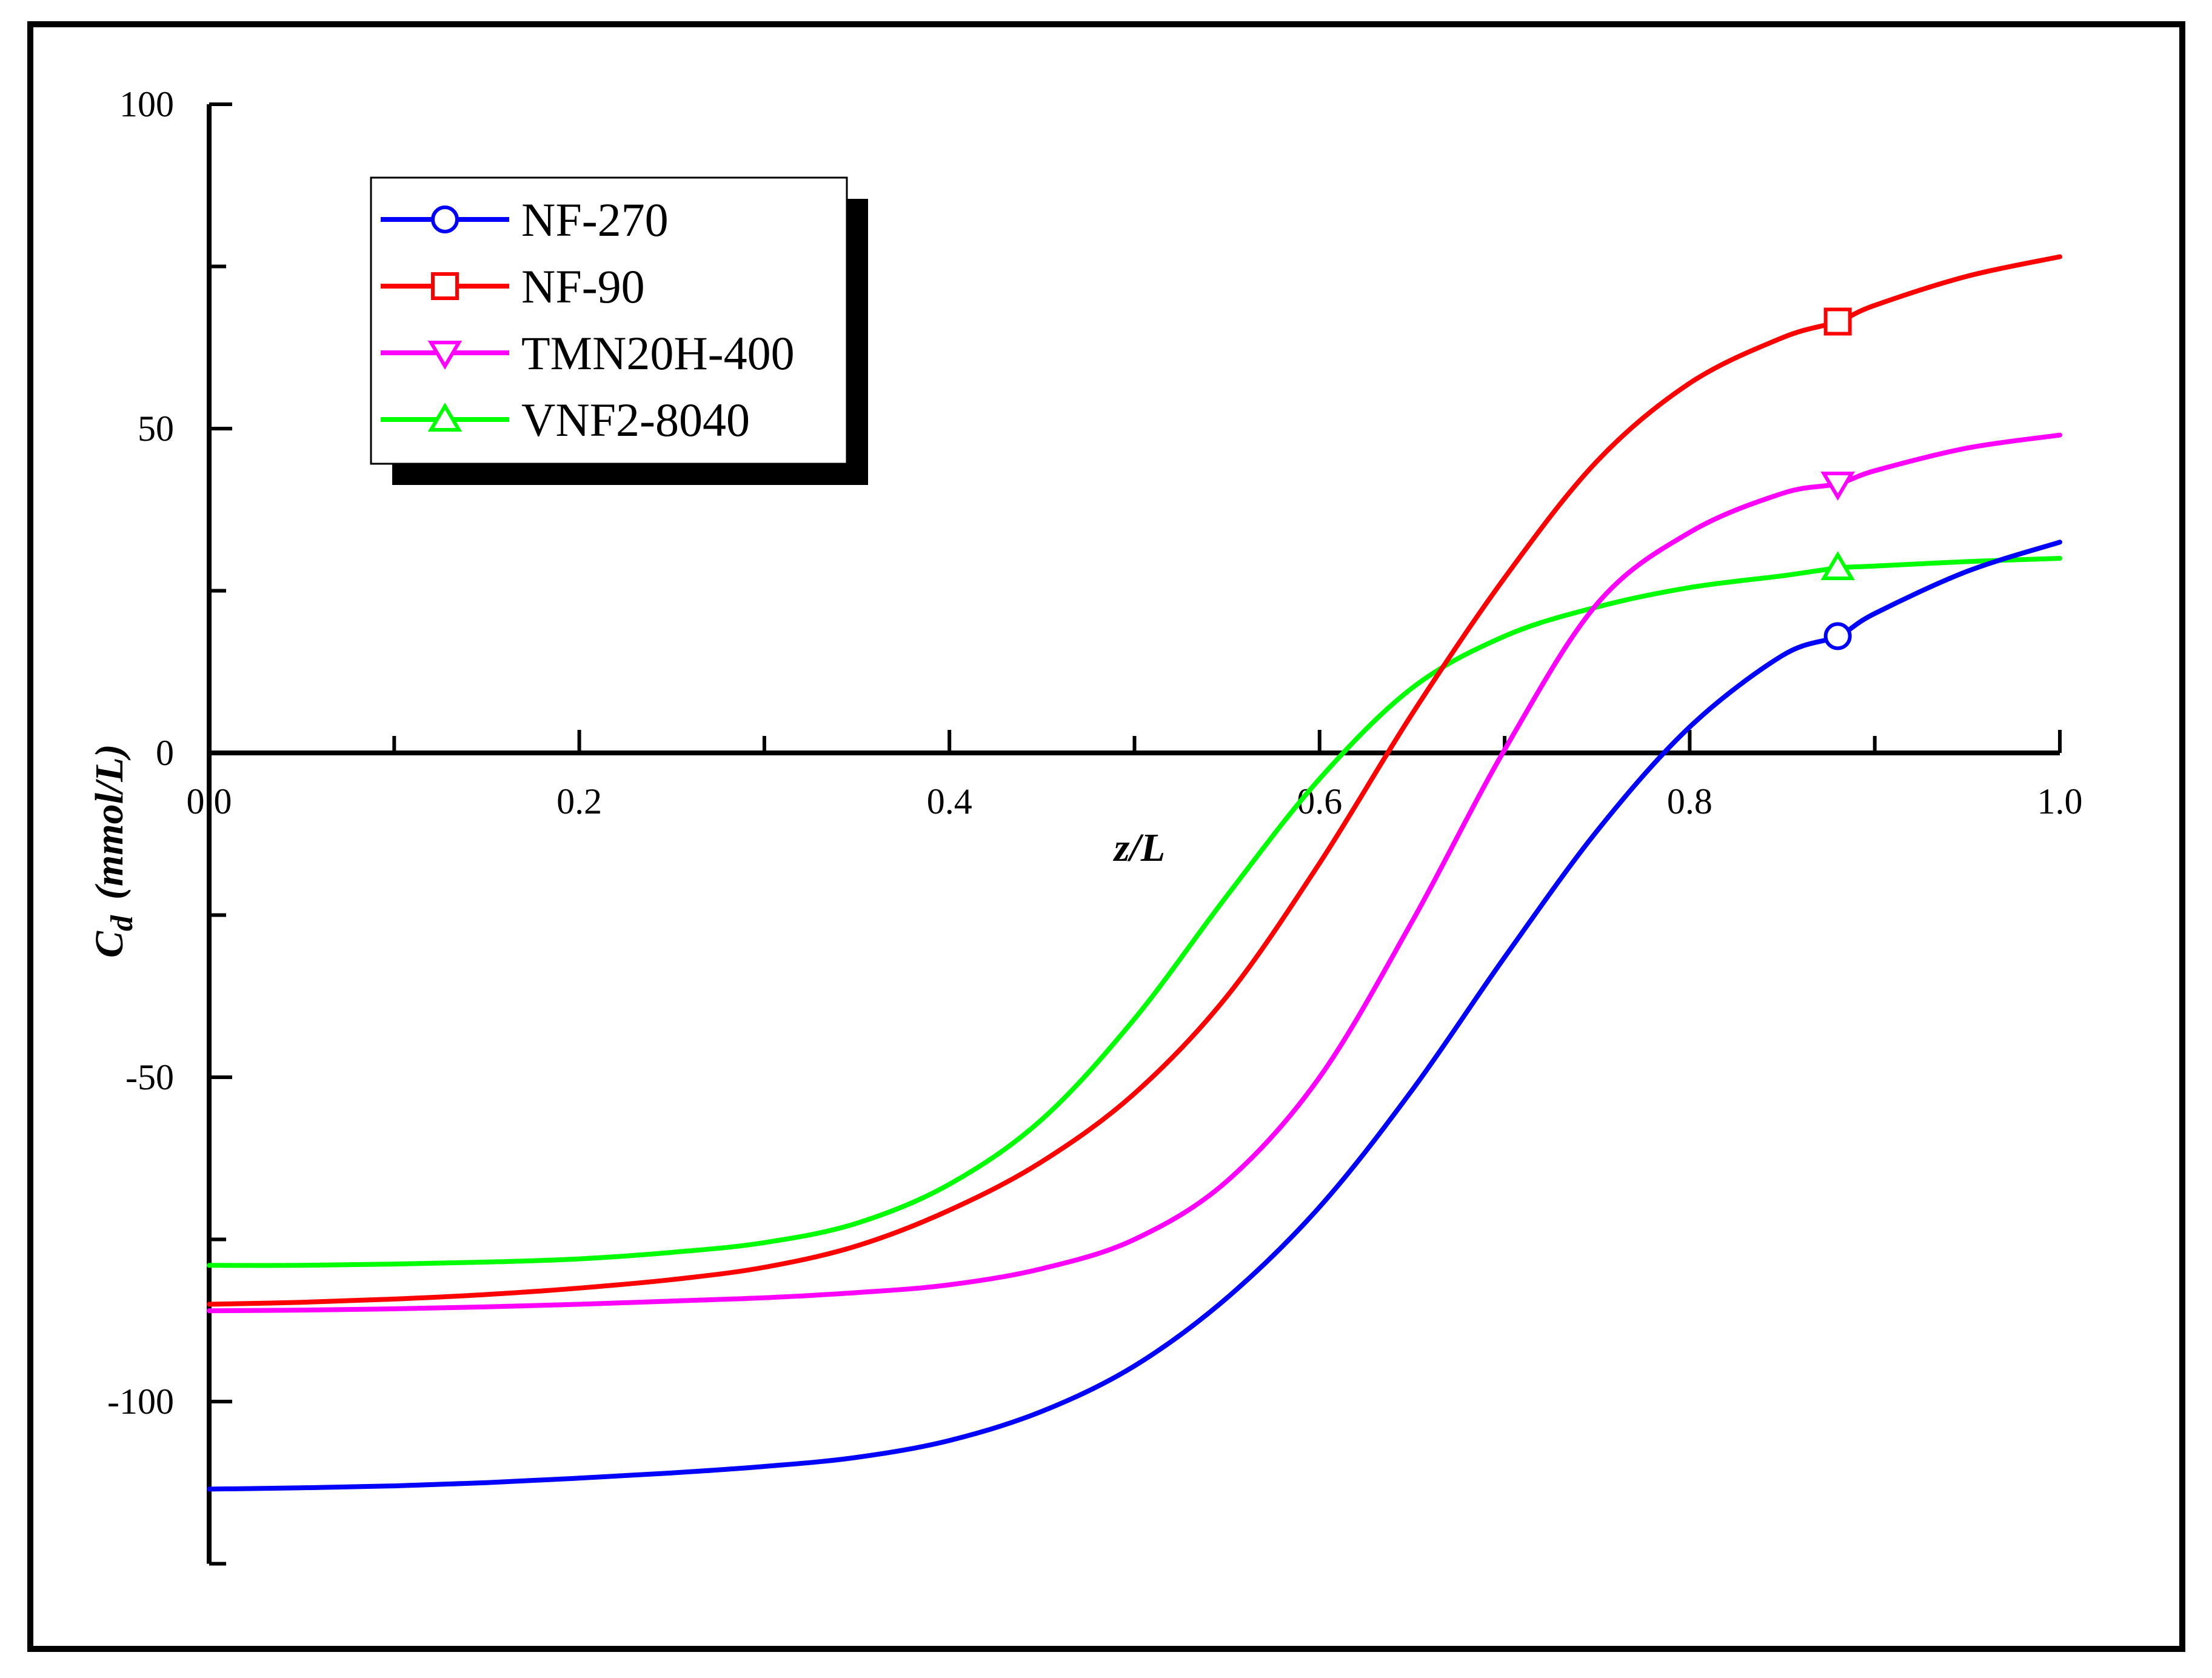 This screenshot has height=1678, width=2212. Describe the element at coordinates (165, 753) in the screenshot. I see `y-tick-label: 0` at that location.